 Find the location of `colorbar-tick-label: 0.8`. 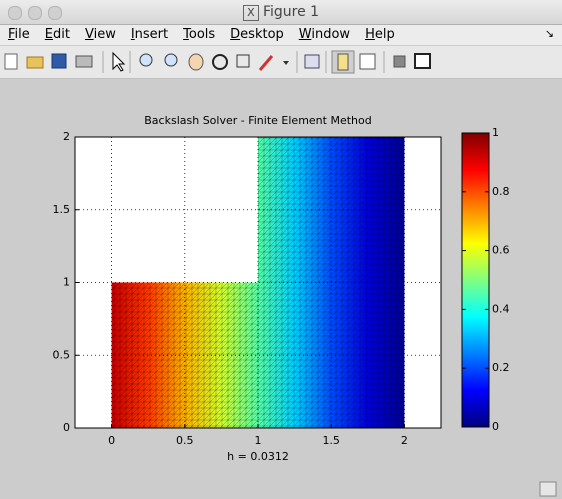

colorbar-tick-label: 0.8 is located at coordinates (501, 191).